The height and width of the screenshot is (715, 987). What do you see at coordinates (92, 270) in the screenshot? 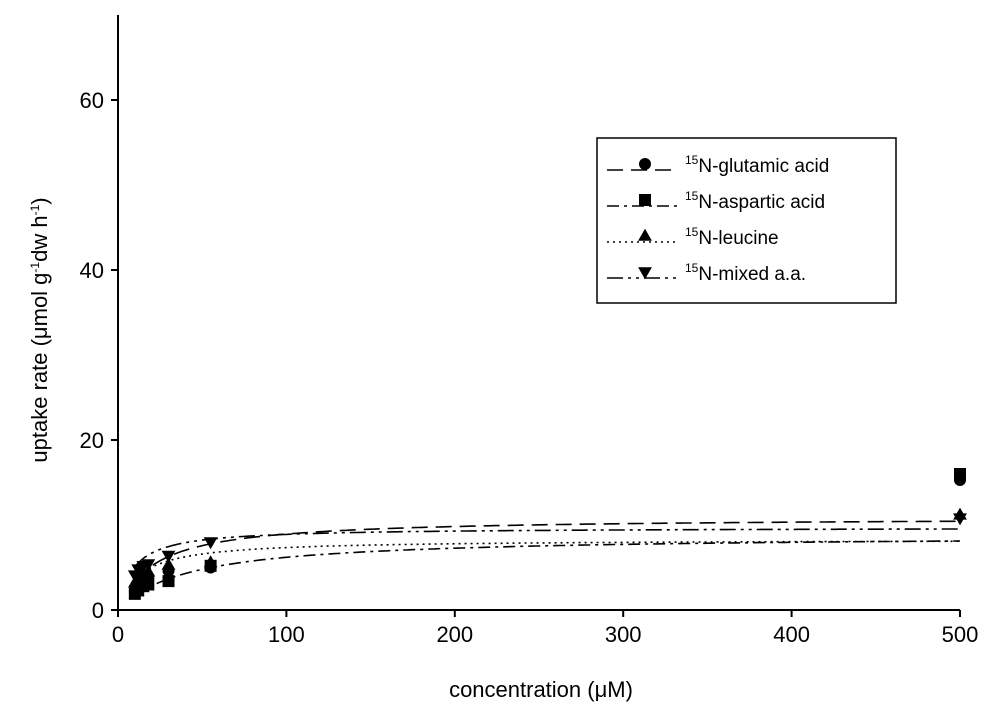
I see `y-tick-label: 40` at bounding box center [92, 270].